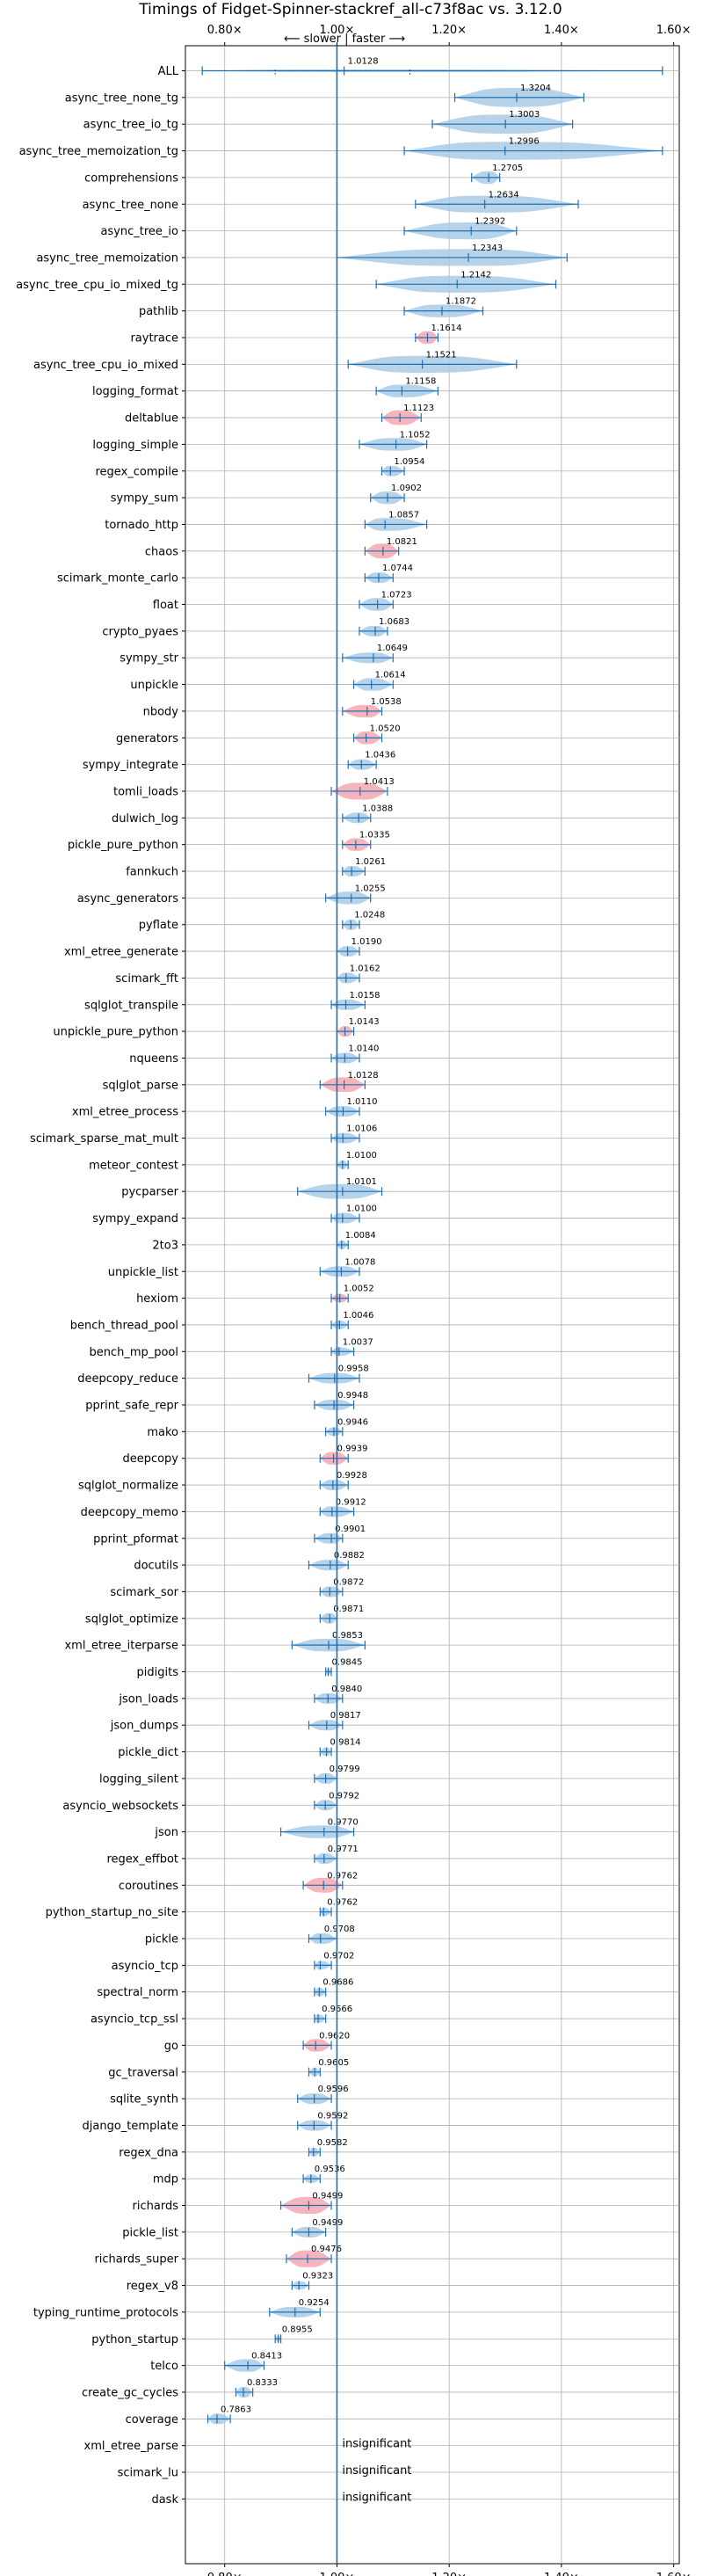  I want to click on benchmark-label: float, so click(165, 605).